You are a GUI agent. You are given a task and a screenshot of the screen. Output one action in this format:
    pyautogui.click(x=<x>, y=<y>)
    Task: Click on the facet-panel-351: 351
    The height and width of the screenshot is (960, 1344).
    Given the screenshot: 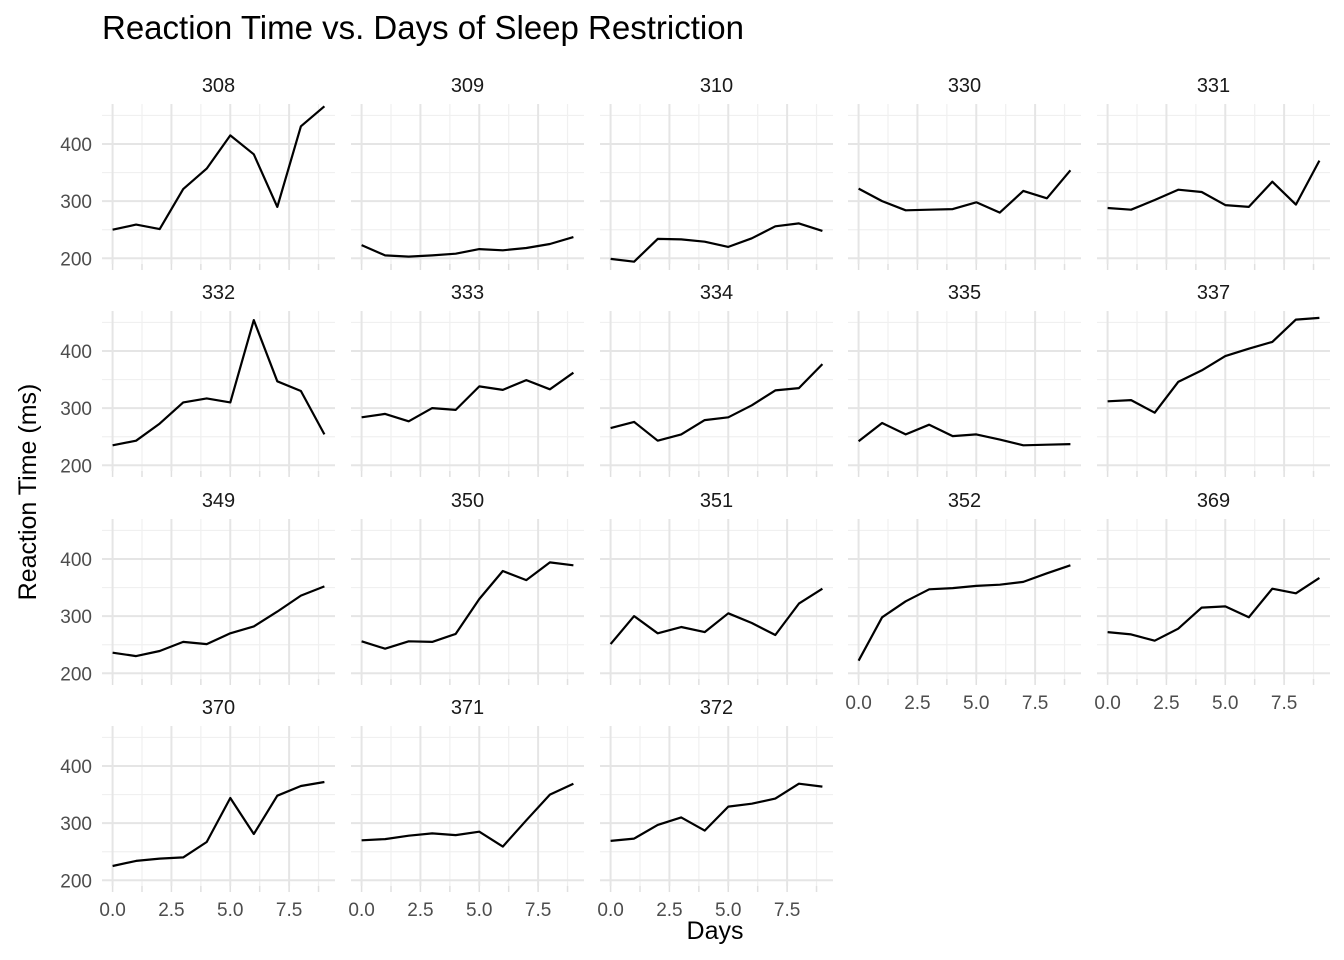 What is the action you would take?
    pyautogui.click(x=716, y=587)
    